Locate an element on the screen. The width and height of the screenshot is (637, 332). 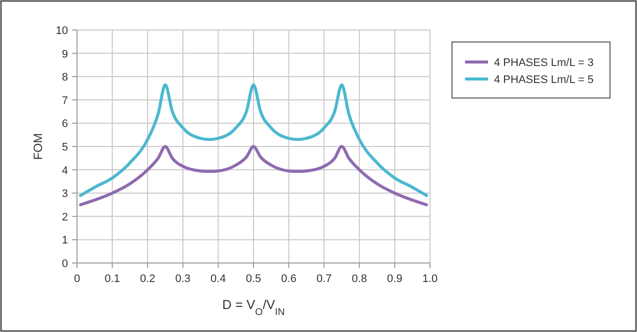
y-tick-label: 7 is located at coordinates (65, 100).